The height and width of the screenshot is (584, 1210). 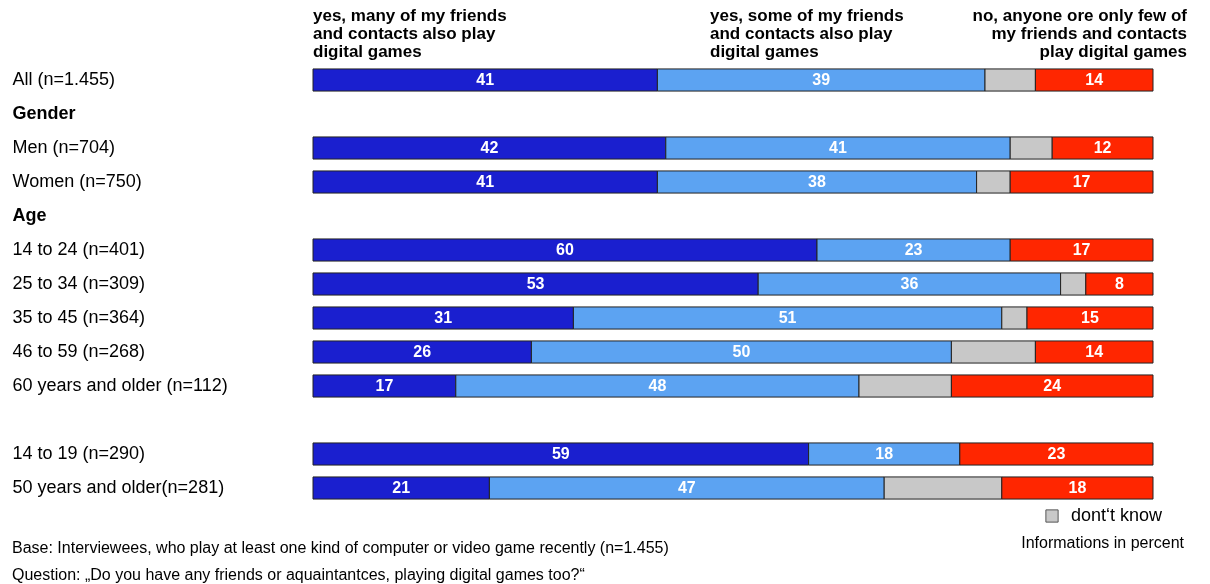 I want to click on y-tick-label: 25 to 34 (n=309), so click(x=79, y=283).